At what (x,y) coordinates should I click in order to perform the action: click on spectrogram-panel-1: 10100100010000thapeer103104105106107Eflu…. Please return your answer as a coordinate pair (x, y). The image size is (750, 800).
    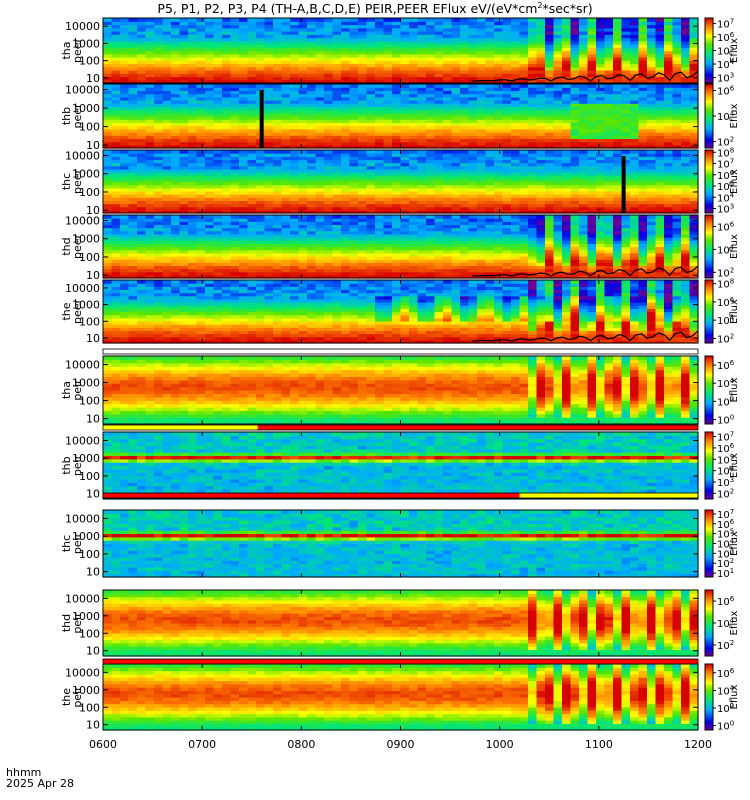
    Looking at the image, I should click on (400, 50).